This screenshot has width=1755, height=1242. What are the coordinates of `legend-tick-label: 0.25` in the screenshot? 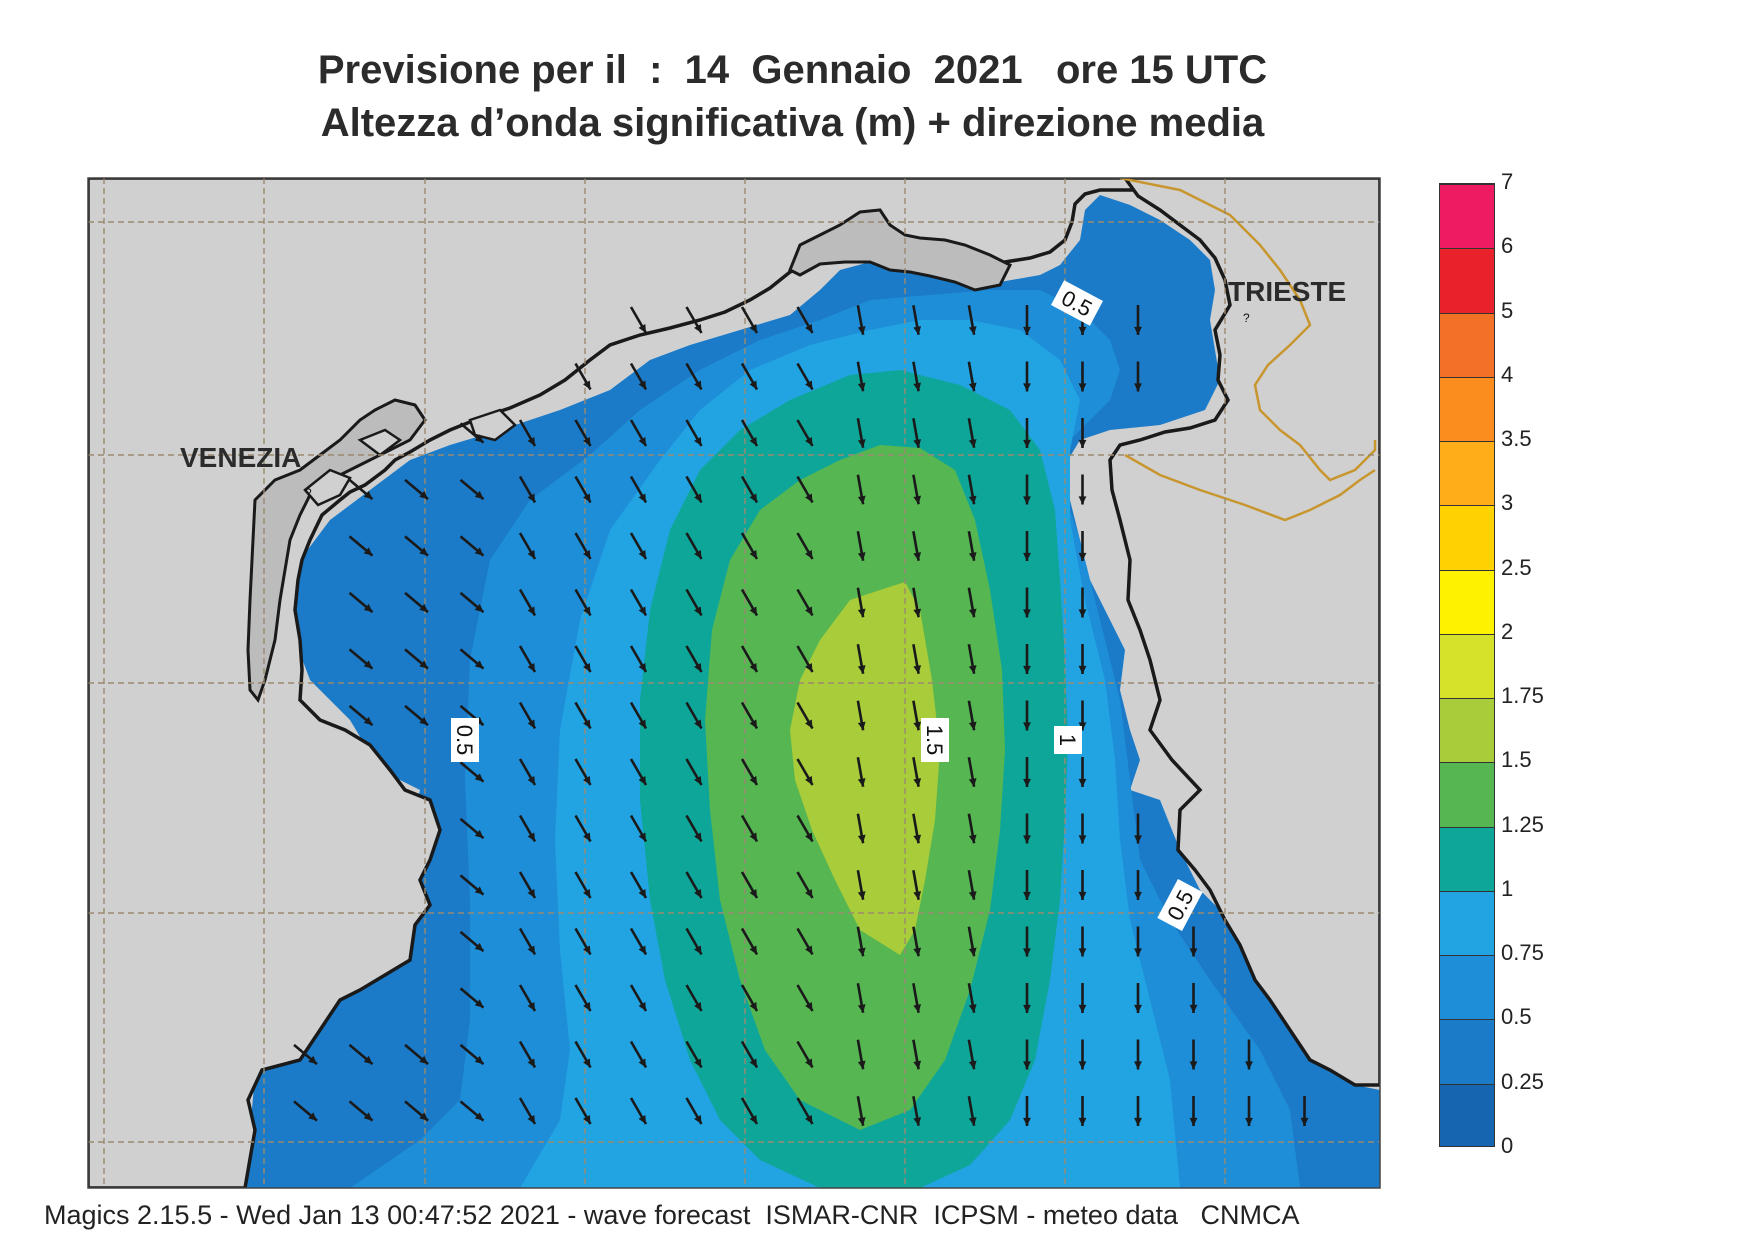 It's located at (1522, 1081).